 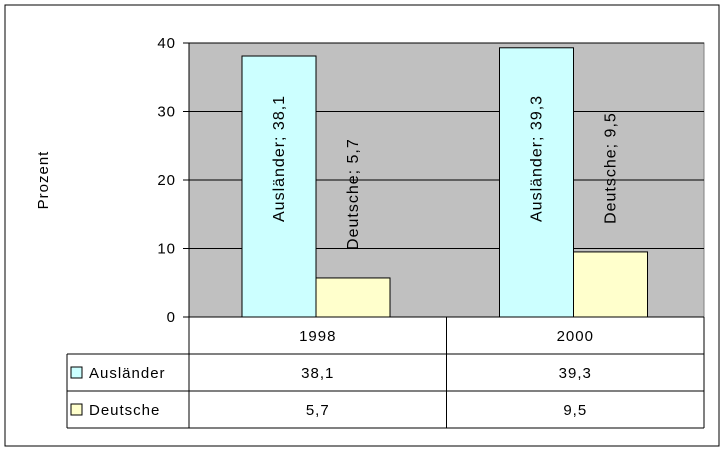 What do you see at coordinates (318, 410) in the screenshot?
I see `table-value: 5,7` at bounding box center [318, 410].